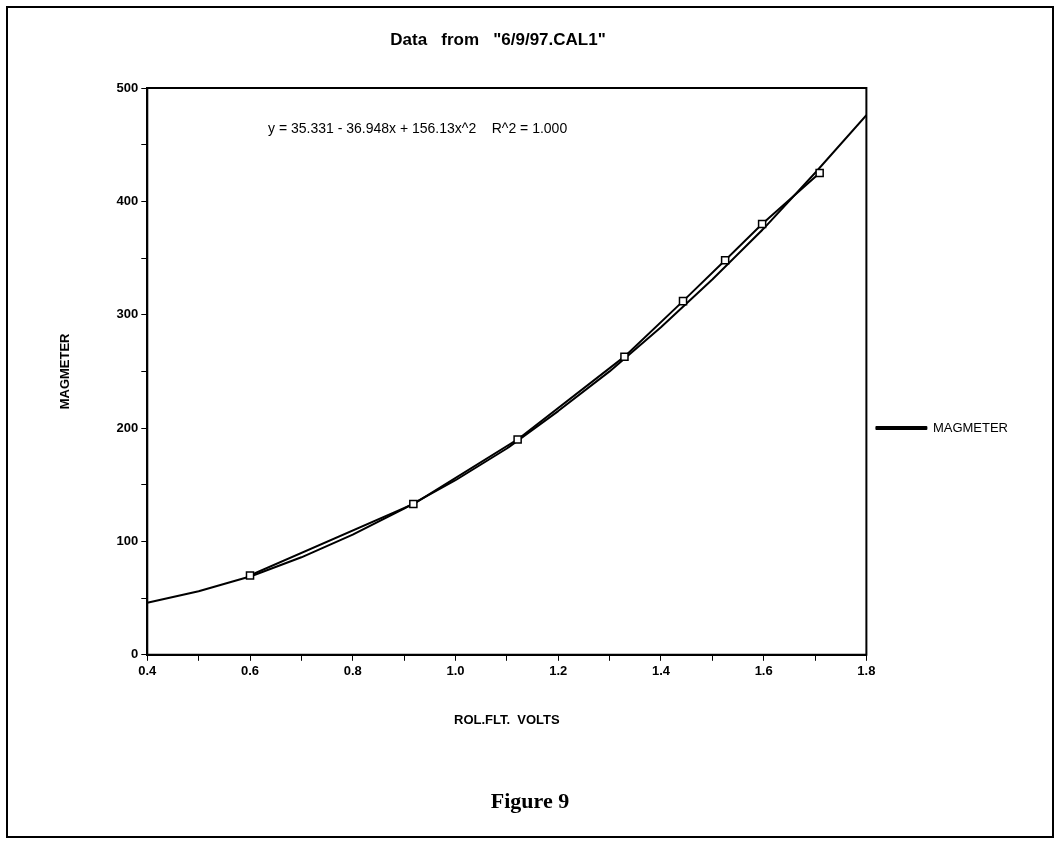 This screenshot has width=1064, height=848. Describe the element at coordinates (127, 200) in the screenshot. I see `y-tick-label: 400` at that location.